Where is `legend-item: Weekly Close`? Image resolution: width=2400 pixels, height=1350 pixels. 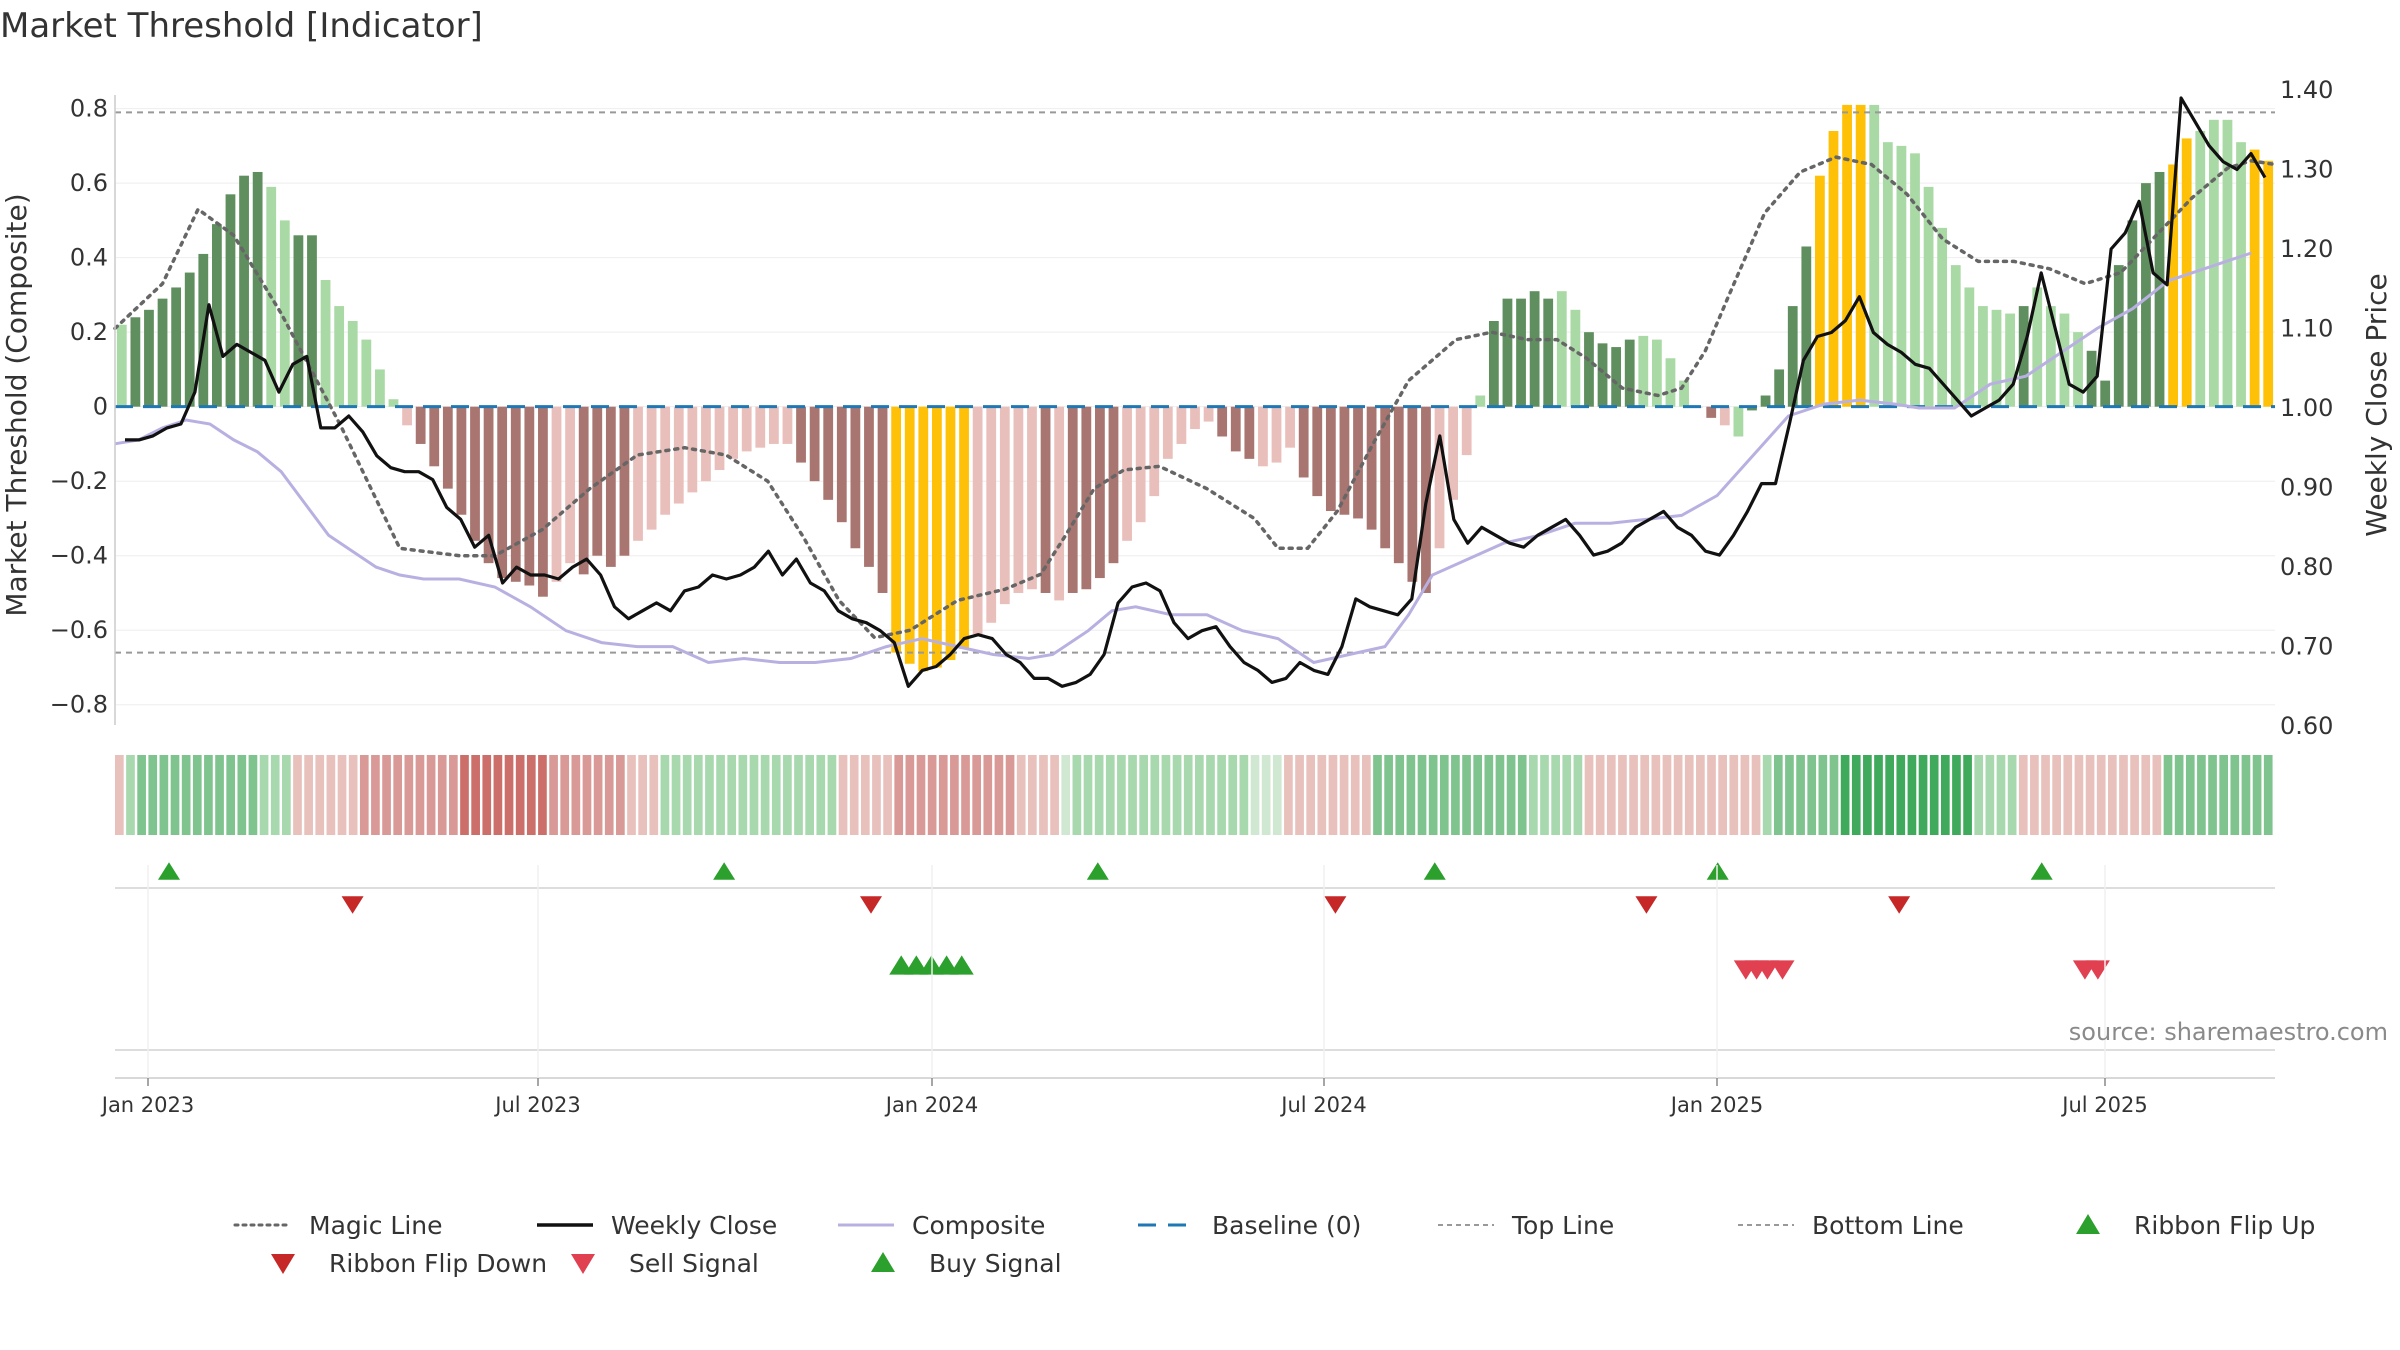
legend-item: Weekly Close is located at coordinates (657, 1225).